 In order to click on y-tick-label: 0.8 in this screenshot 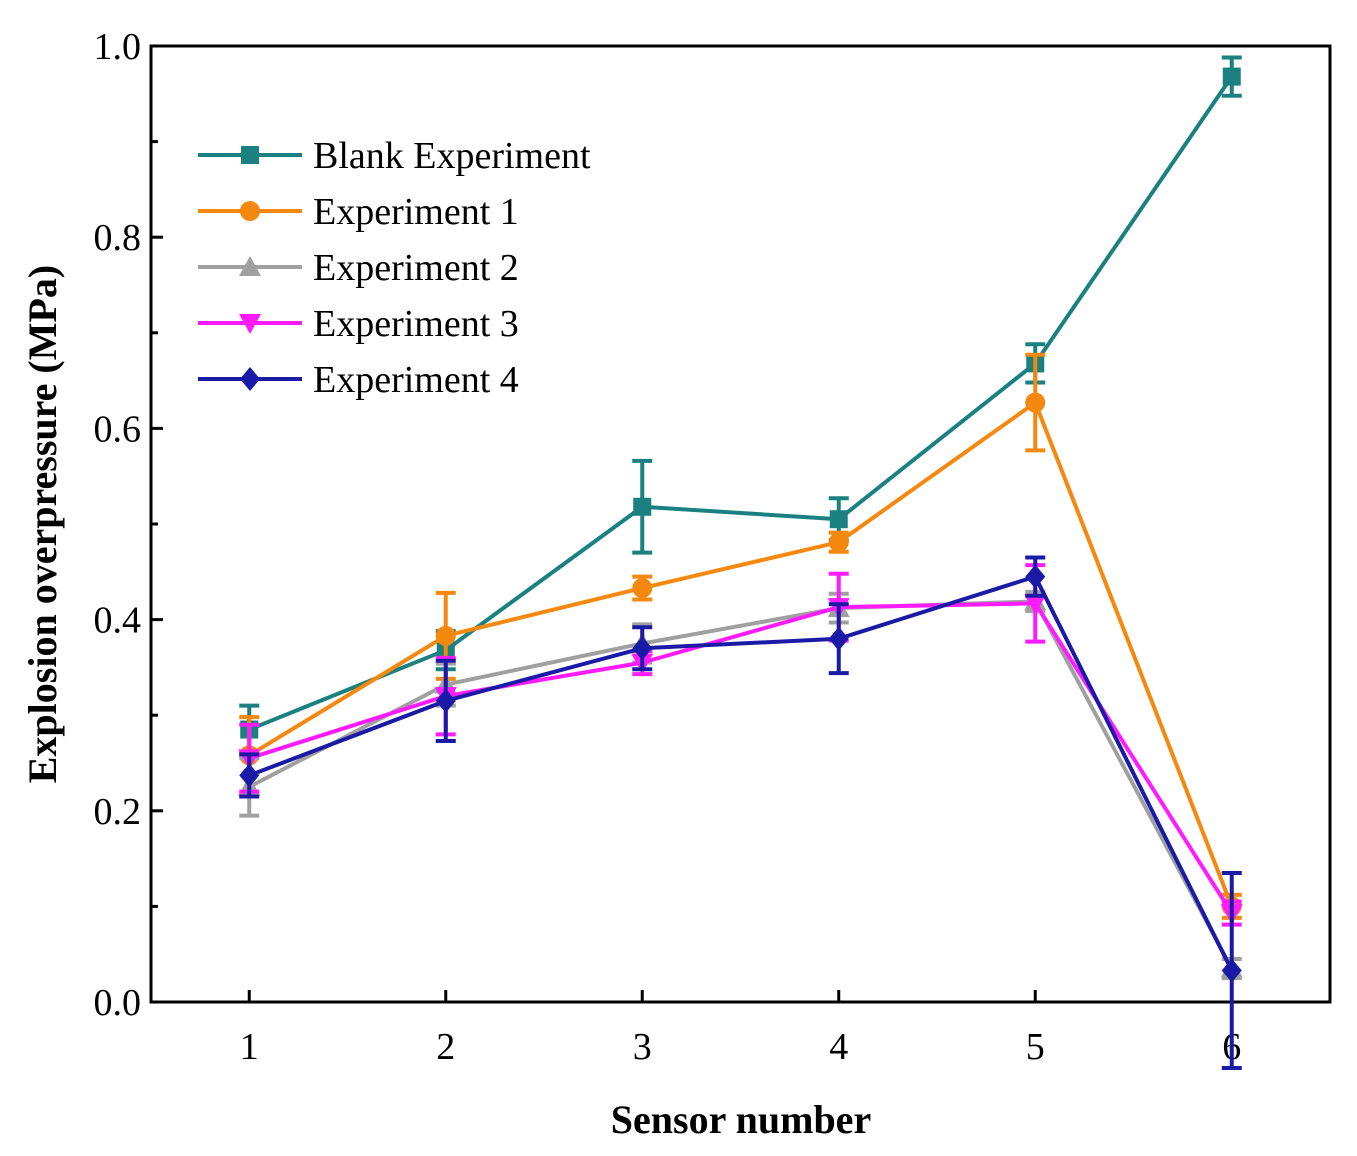, I will do `click(118, 238)`.